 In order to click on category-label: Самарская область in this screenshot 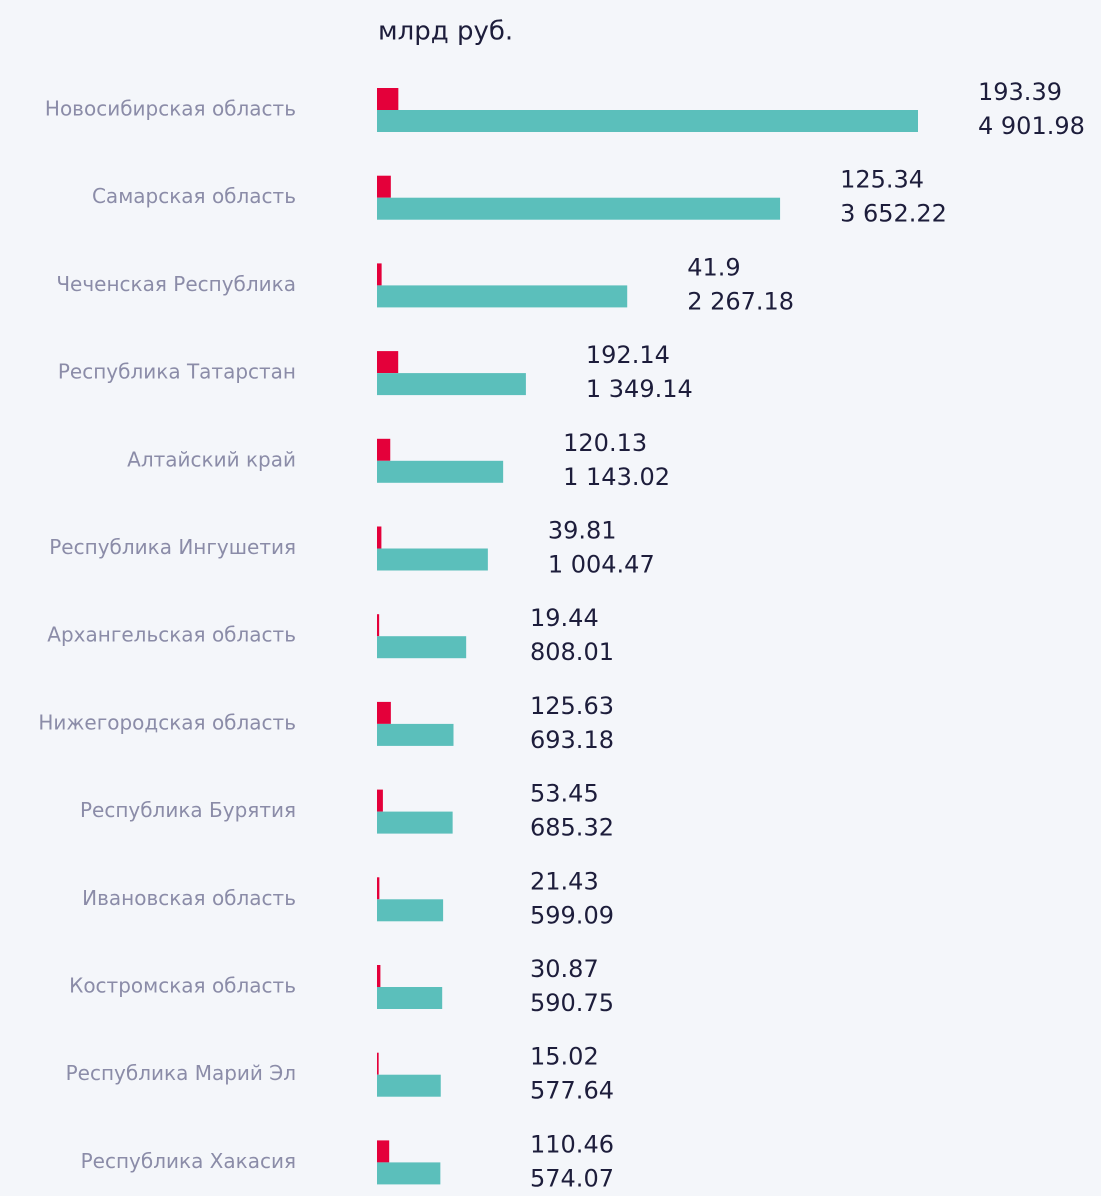, I will do `click(194, 196)`.